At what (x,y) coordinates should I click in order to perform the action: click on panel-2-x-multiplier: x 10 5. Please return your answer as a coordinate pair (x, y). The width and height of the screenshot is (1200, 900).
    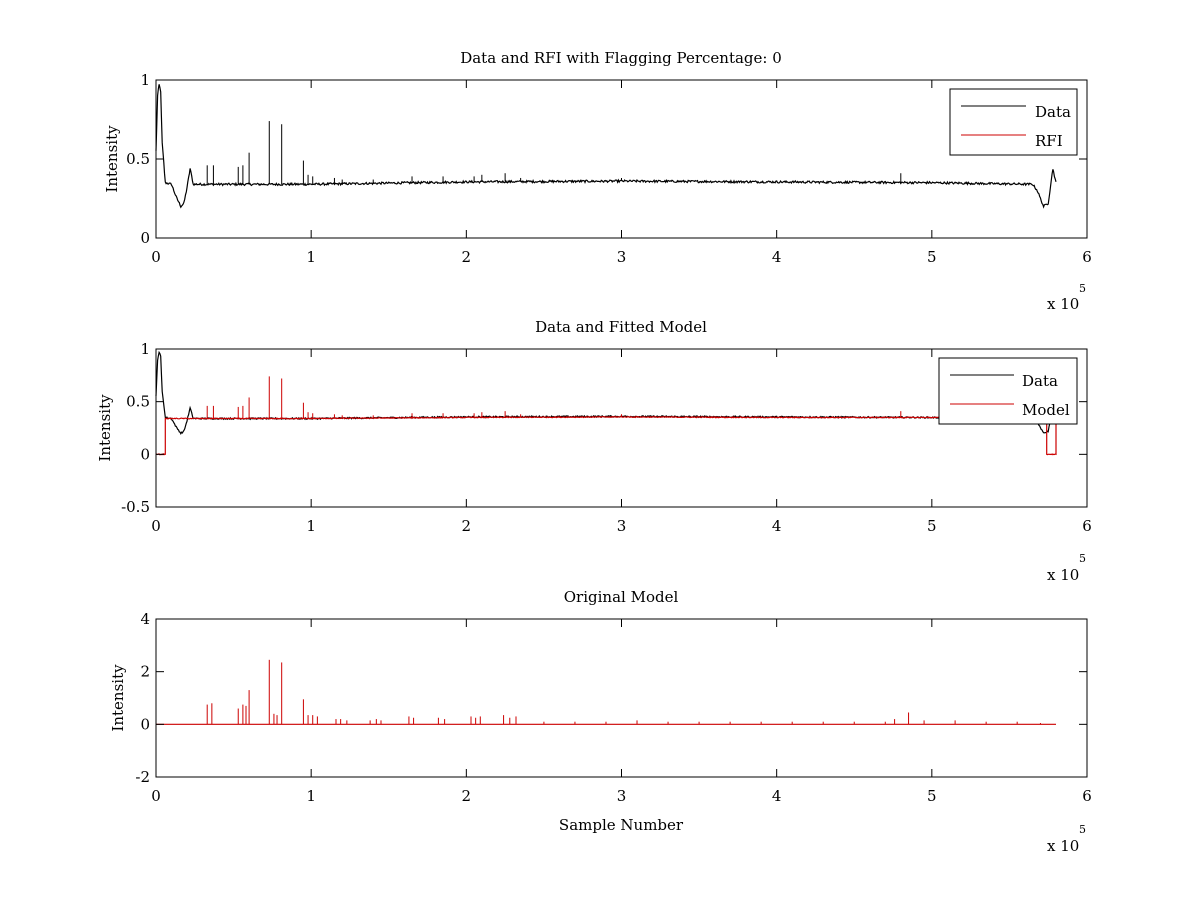
    Looking at the image, I should click on (1066, 568).